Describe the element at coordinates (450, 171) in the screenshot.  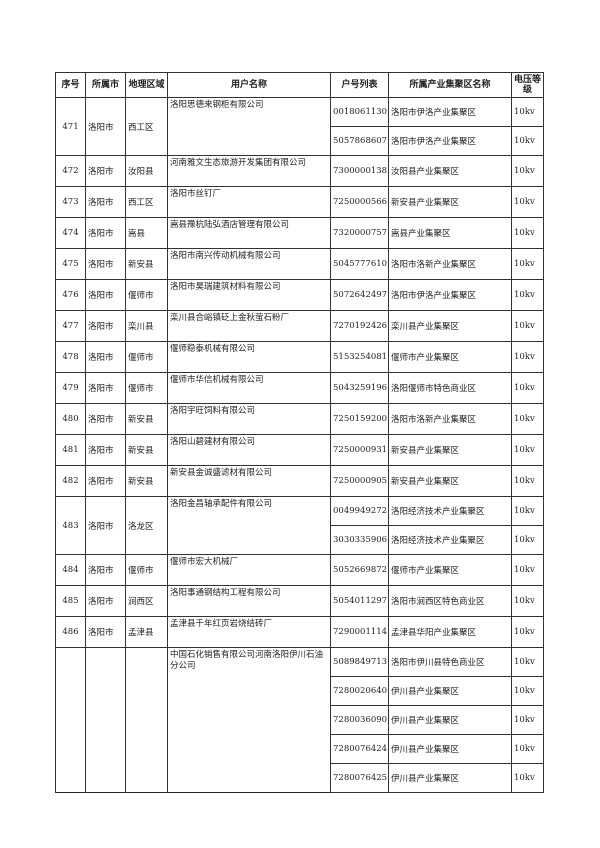
I see `industrial-zone: 汝阳县产业集聚区` at that location.